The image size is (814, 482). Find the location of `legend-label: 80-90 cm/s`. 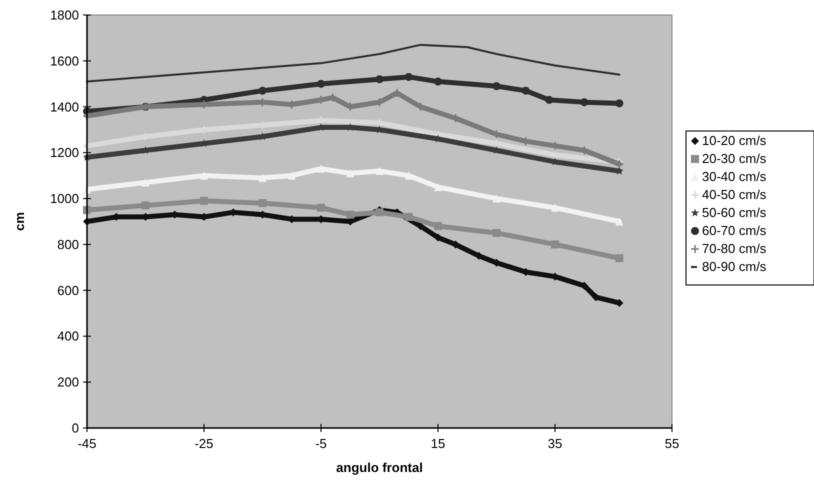

legend-label: 80-90 cm/s is located at coordinates (734, 266).